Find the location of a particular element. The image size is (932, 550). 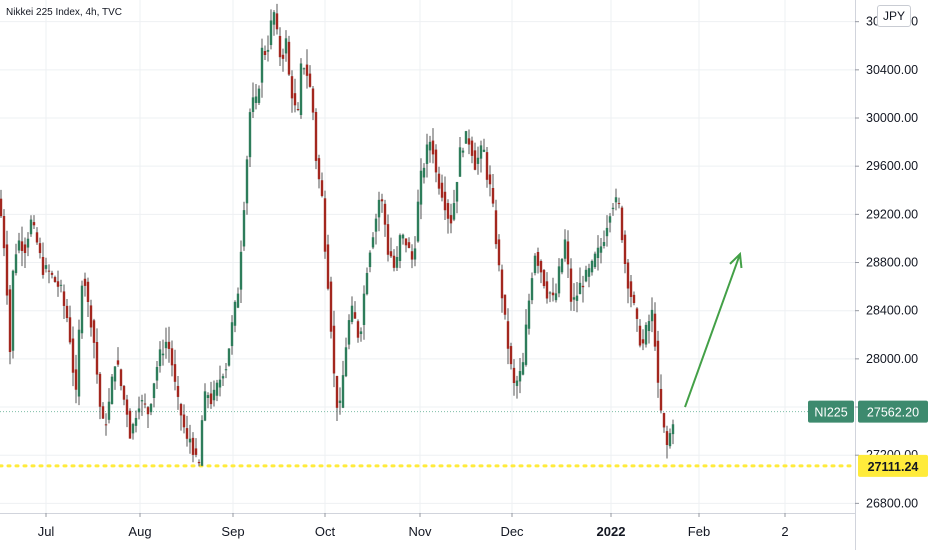

price-badges: NI225 27562.20 27111.24 is located at coordinates (868, 438).